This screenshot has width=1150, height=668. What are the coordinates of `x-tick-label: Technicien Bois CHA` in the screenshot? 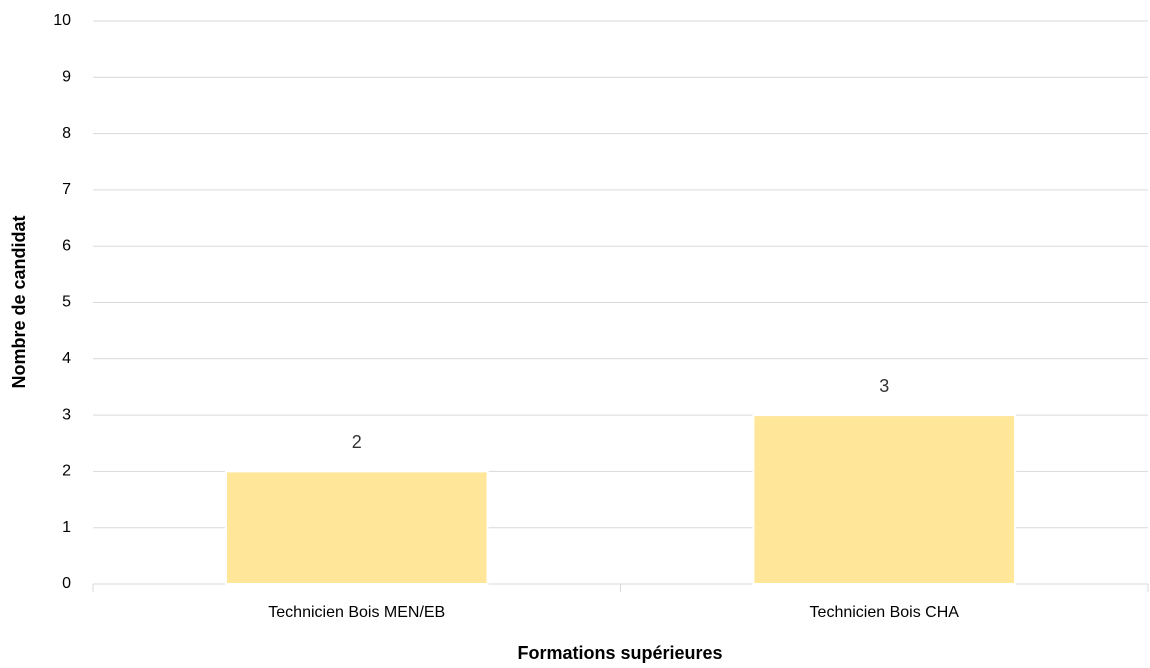 It's located at (885, 612).